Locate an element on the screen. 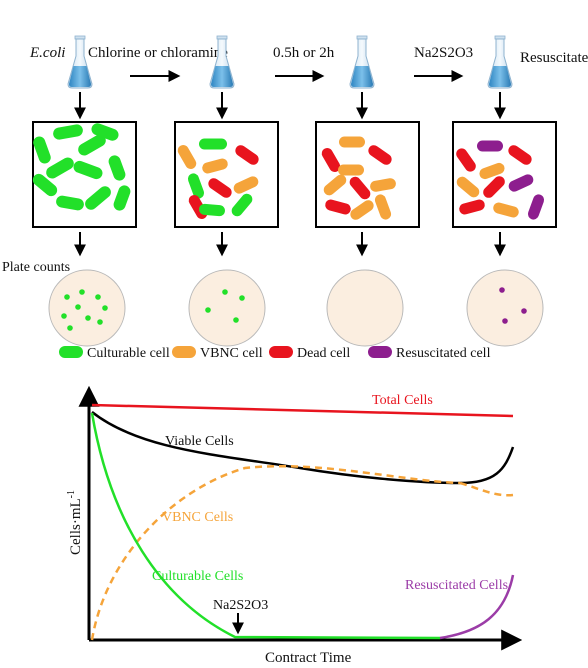  legend-label-vbnc: VBNC cell is located at coordinates (231, 353).